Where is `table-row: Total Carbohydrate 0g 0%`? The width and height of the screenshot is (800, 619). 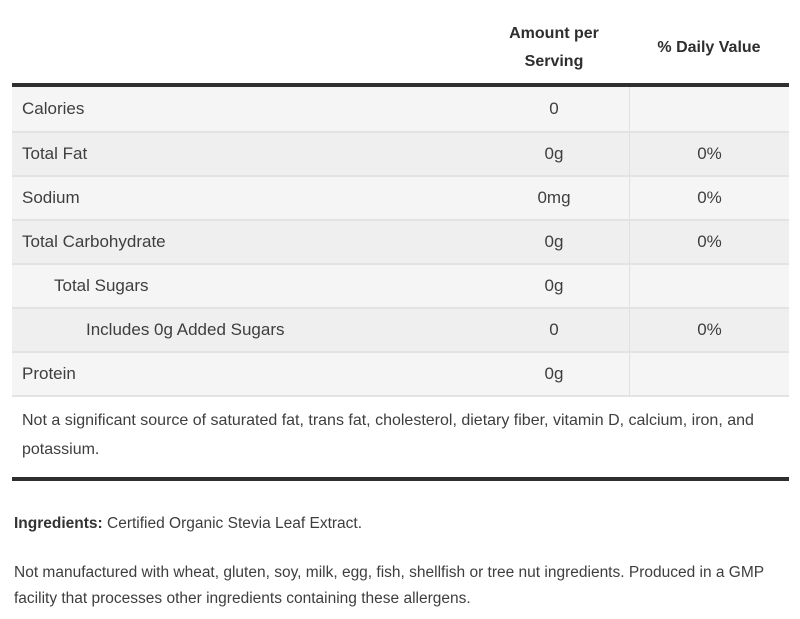
table-row: Total Carbohydrate 0g 0% is located at coordinates (400, 241).